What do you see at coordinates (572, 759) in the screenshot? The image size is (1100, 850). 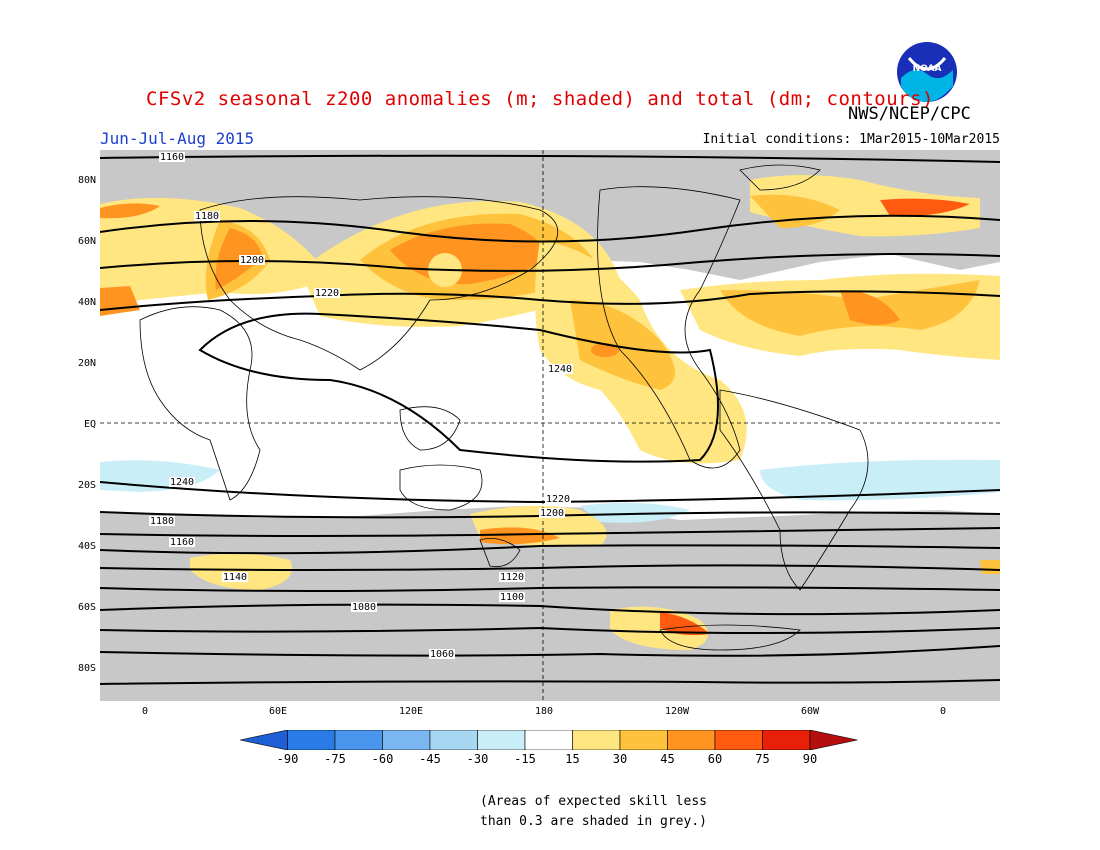 I see `colorbar-tick-label: 15` at bounding box center [572, 759].